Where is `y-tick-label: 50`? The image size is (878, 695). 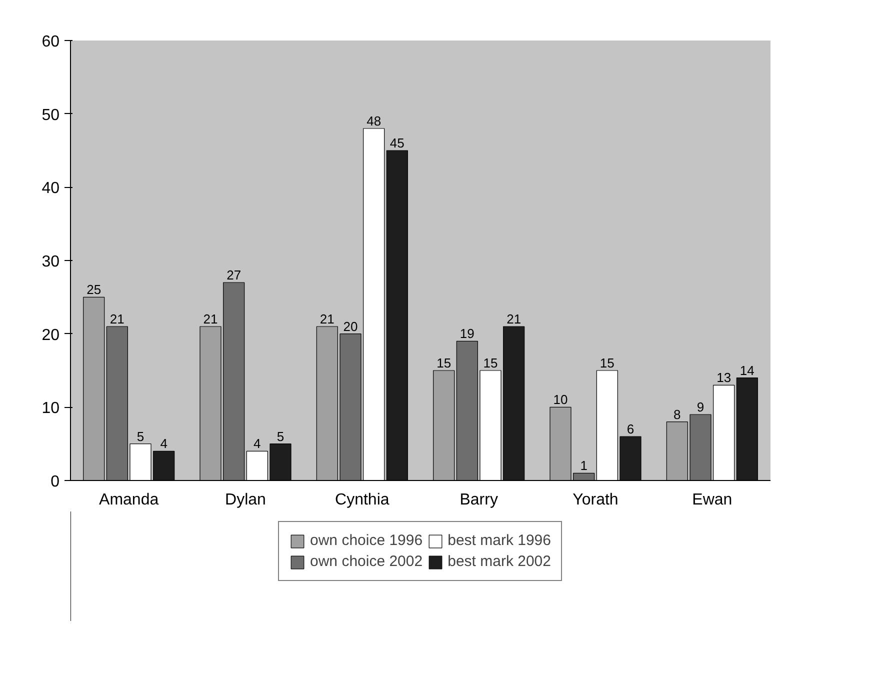
y-tick-label: 50 is located at coordinates (51, 115).